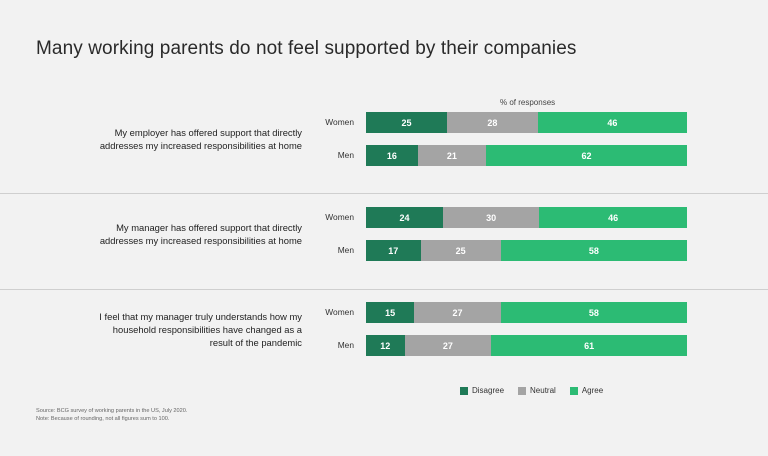 The height and width of the screenshot is (456, 768). I want to click on stacked-bar: 12 27 61, so click(526, 345).